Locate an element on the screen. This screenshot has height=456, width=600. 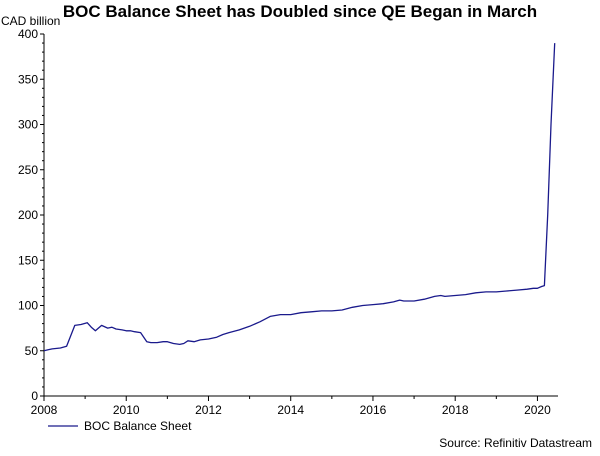
y-tick-label: 350 is located at coordinates (28, 79).